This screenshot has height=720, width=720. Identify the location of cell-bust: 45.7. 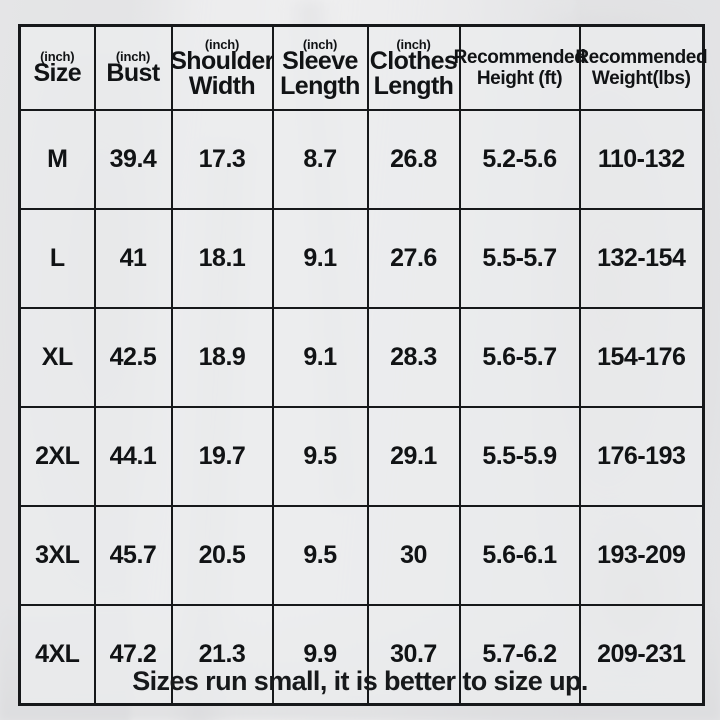
(133, 555).